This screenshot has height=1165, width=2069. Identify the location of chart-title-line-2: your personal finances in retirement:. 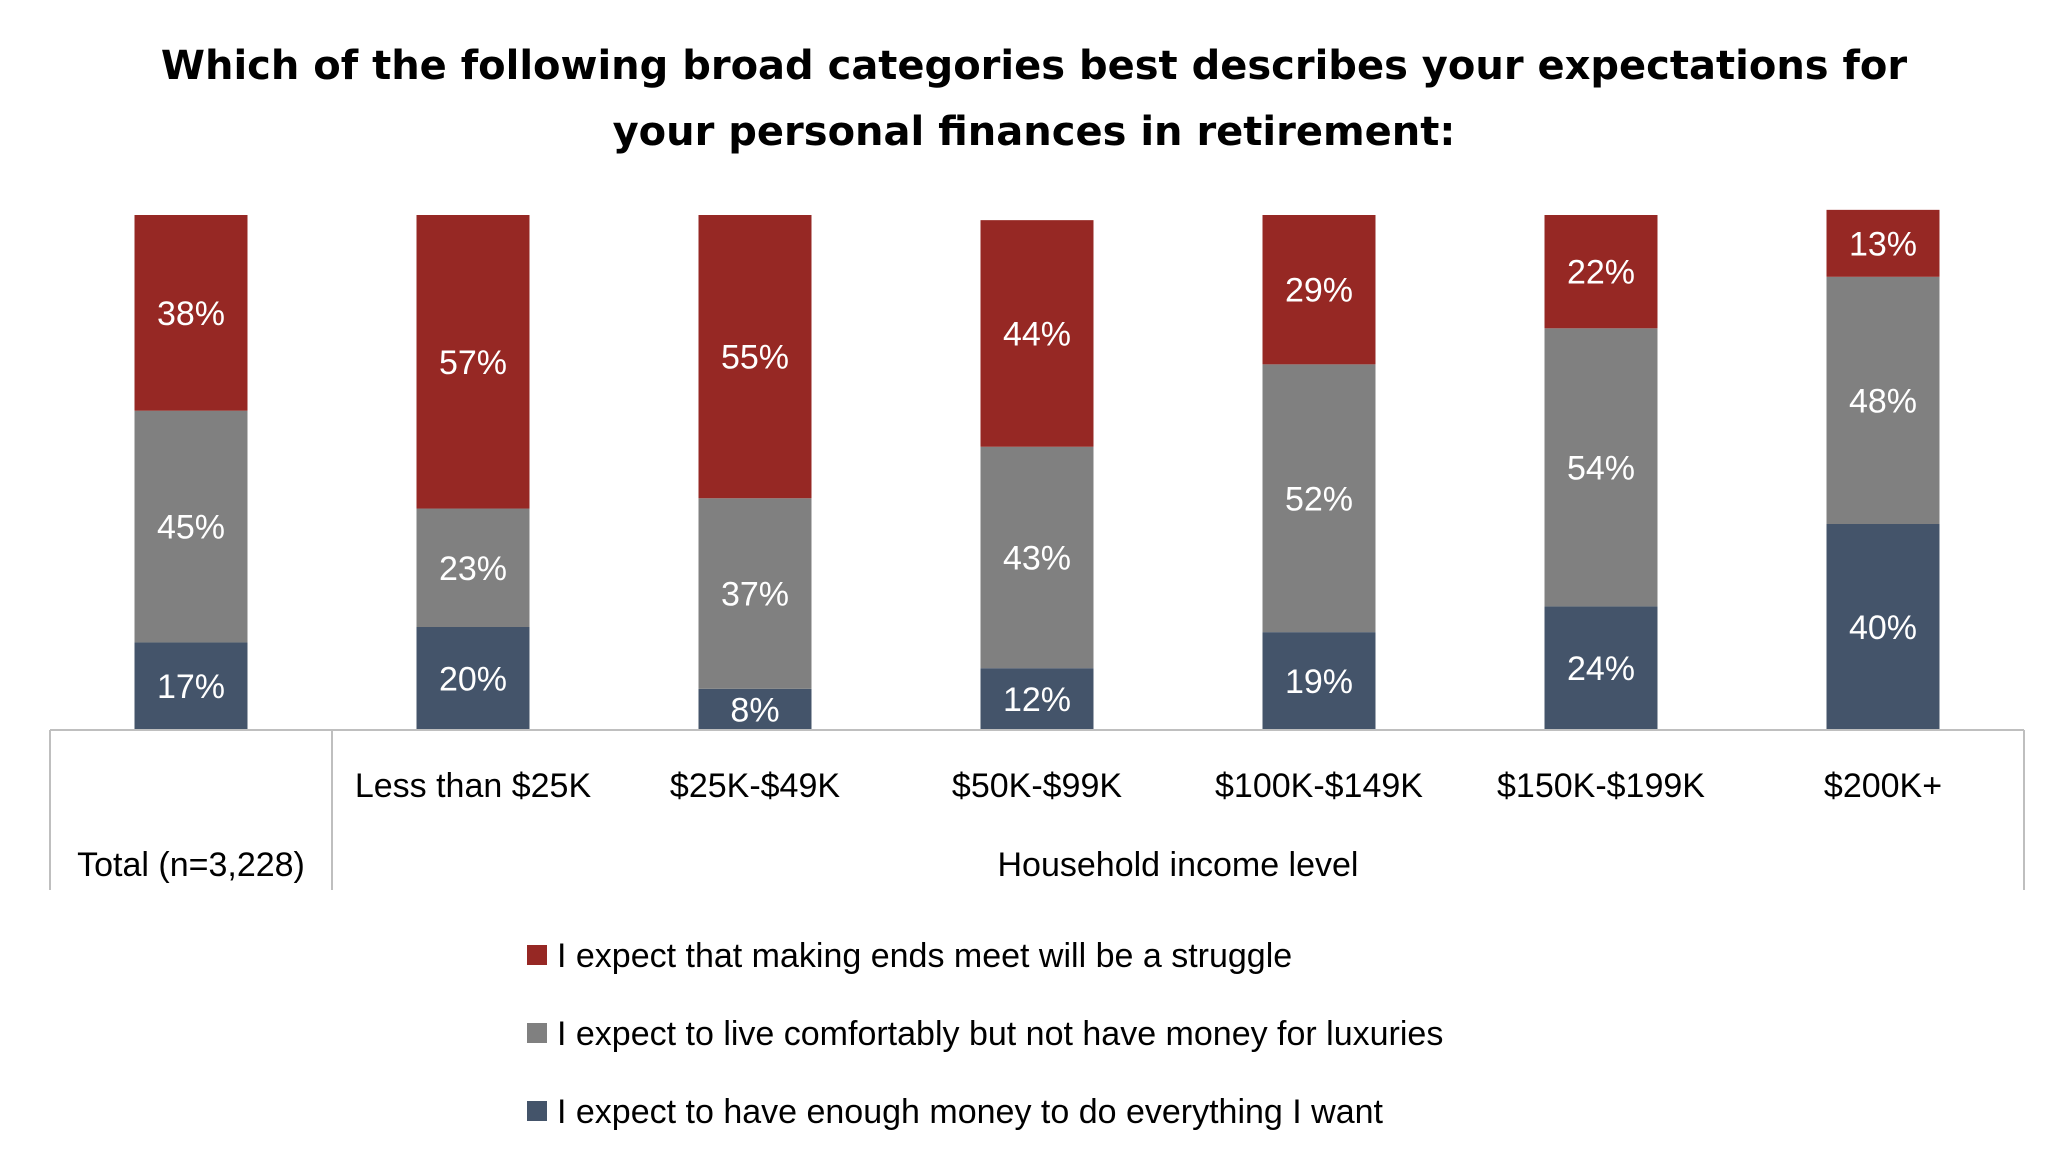
(1034, 132).